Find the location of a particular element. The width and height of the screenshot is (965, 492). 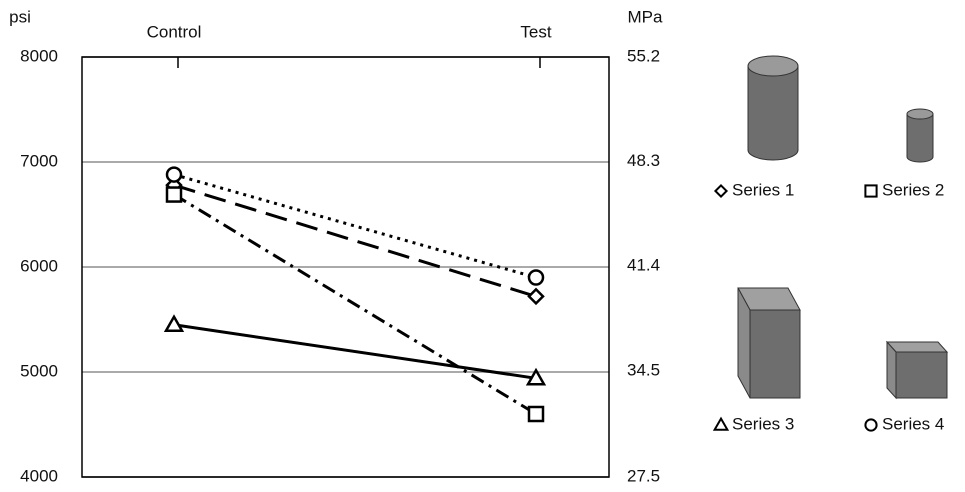

legend-label: Series 1 is located at coordinates (763, 189).